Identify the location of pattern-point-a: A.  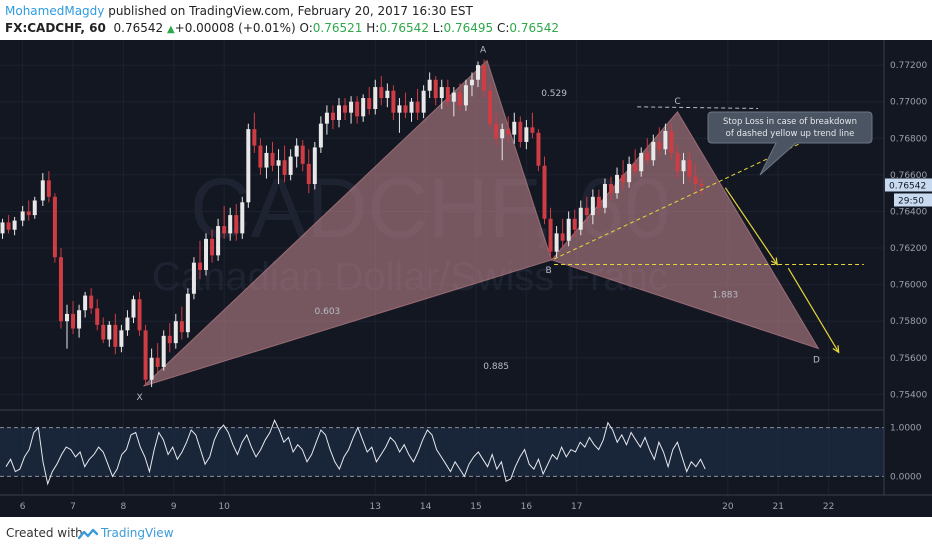
(483, 51).